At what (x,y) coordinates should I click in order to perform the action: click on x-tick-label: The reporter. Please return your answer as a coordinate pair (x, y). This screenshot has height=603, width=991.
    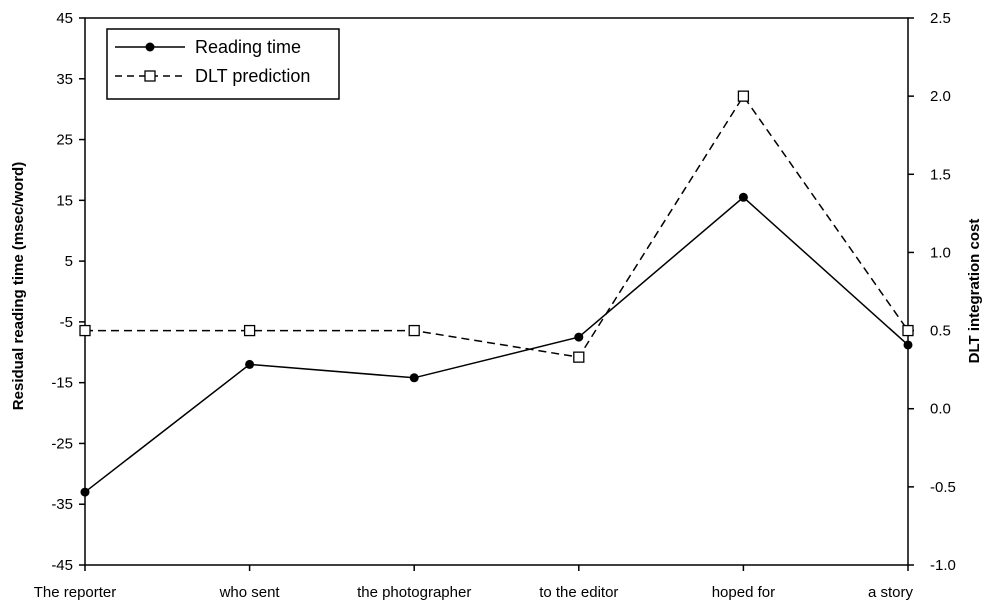
    Looking at the image, I should click on (75, 592).